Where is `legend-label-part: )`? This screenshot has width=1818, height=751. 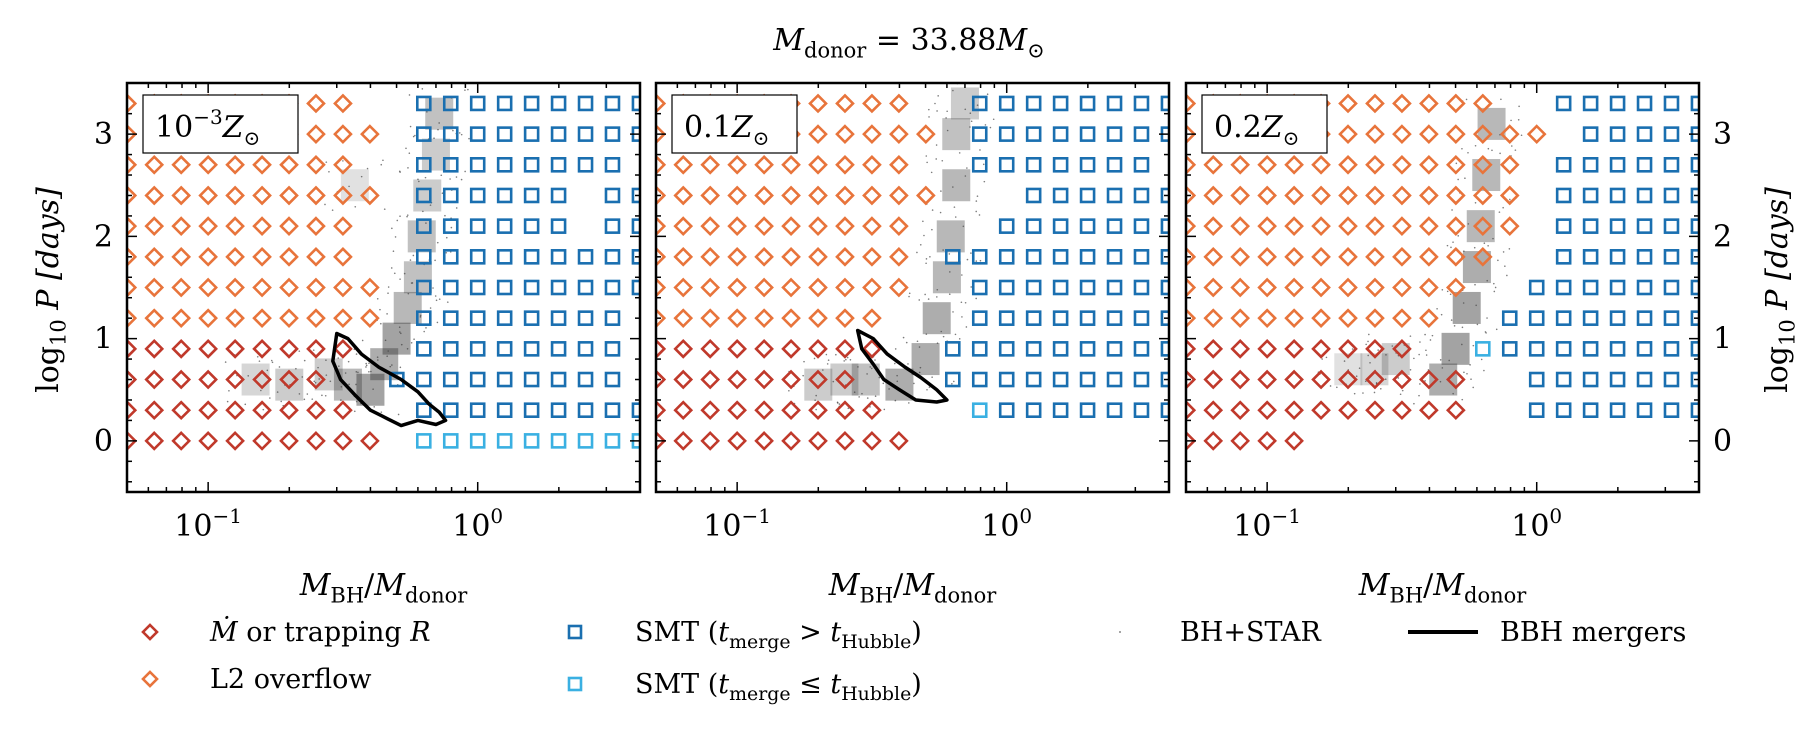 legend-label-part: ) is located at coordinates (916, 632).